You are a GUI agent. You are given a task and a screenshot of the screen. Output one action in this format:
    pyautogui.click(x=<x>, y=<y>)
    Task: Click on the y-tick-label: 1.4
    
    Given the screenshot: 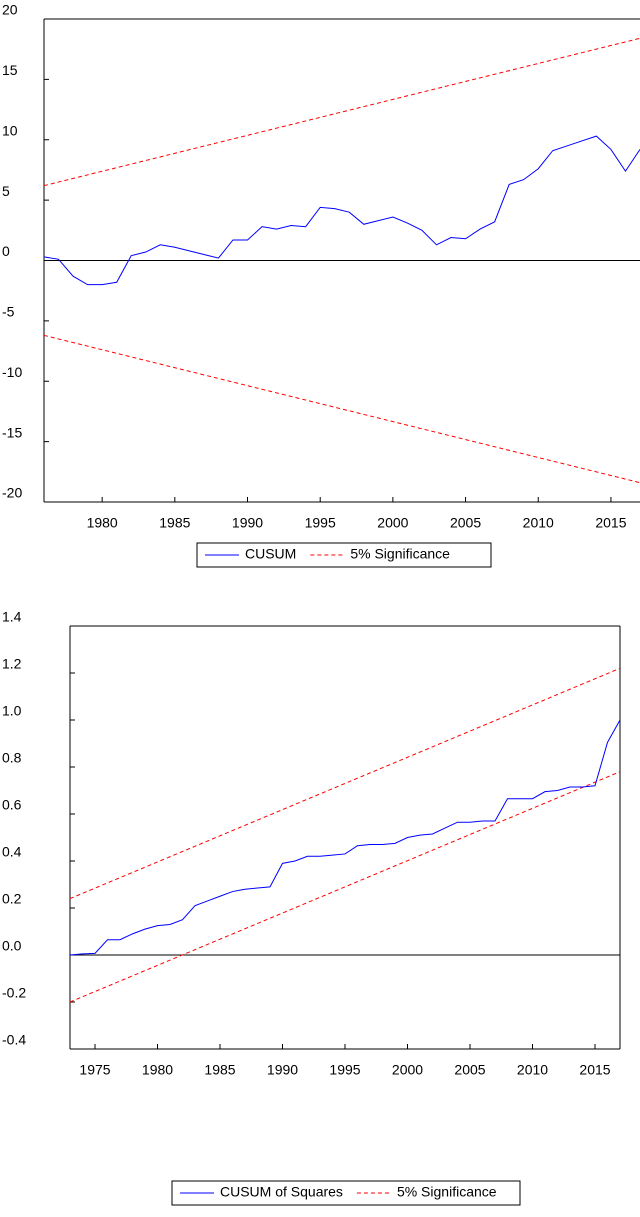 What is the action you would take?
    pyautogui.click(x=12, y=617)
    